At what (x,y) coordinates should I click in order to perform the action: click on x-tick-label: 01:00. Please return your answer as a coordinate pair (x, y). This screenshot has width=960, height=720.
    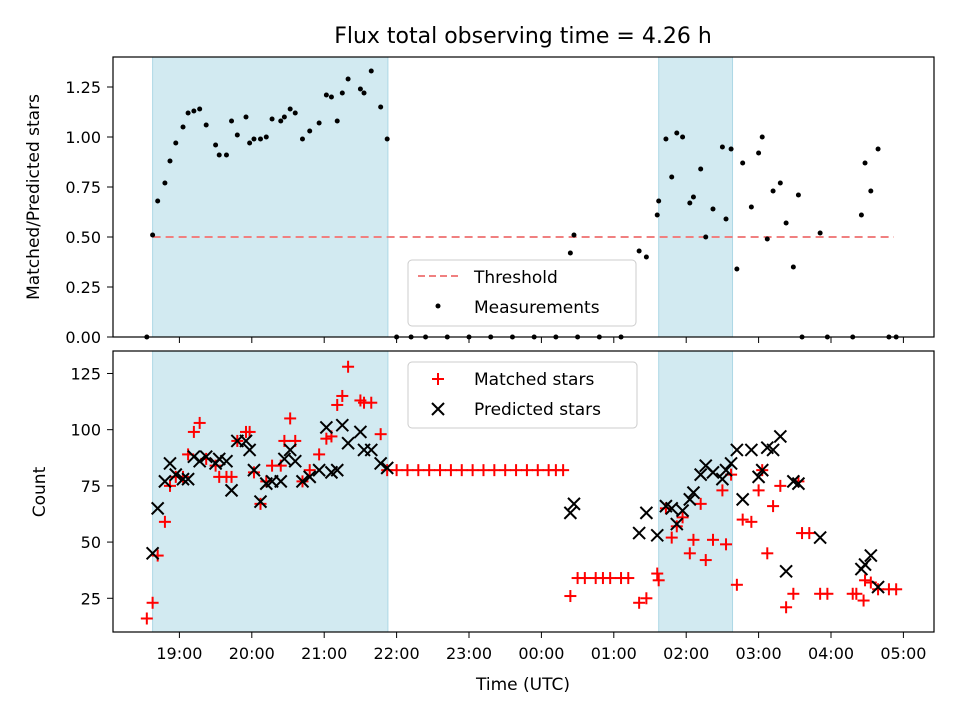
    Looking at the image, I should click on (614, 653).